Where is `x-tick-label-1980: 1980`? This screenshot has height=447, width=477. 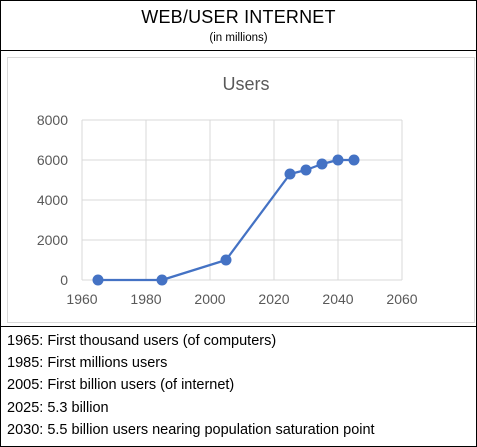 x-tick-label-1980: 1980 is located at coordinates (145, 299).